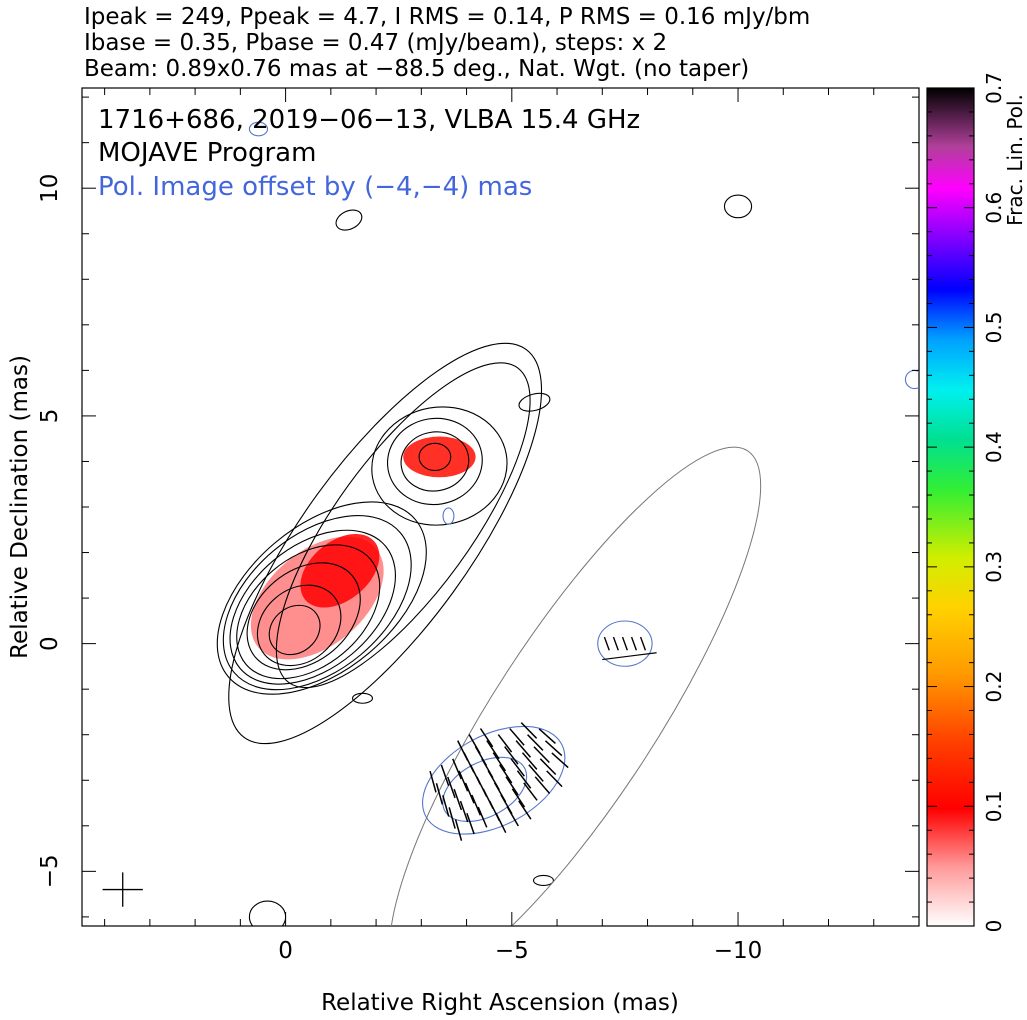 The height and width of the screenshot is (1020, 1027). Describe the element at coordinates (994, 926) in the screenshot. I see `colorbar-tick-label: 0` at that location.